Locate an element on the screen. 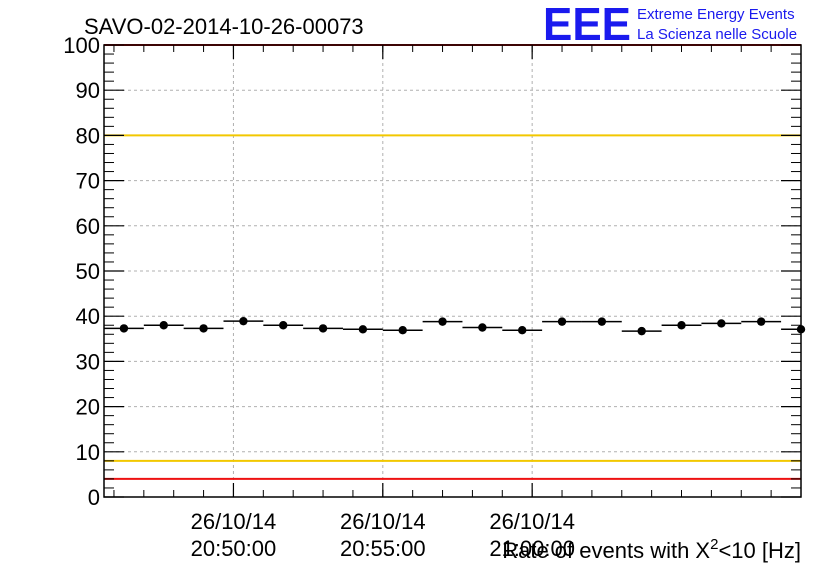 Image resolution: width=836 pixels, height=572 pixels. x-axis-title-superscript: 2 is located at coordinates (714, 544).